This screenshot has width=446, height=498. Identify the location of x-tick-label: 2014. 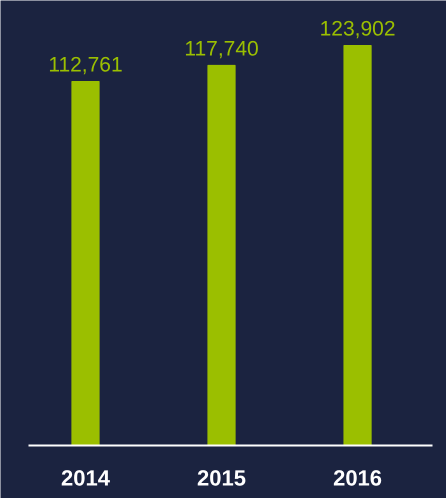
(86, 478).